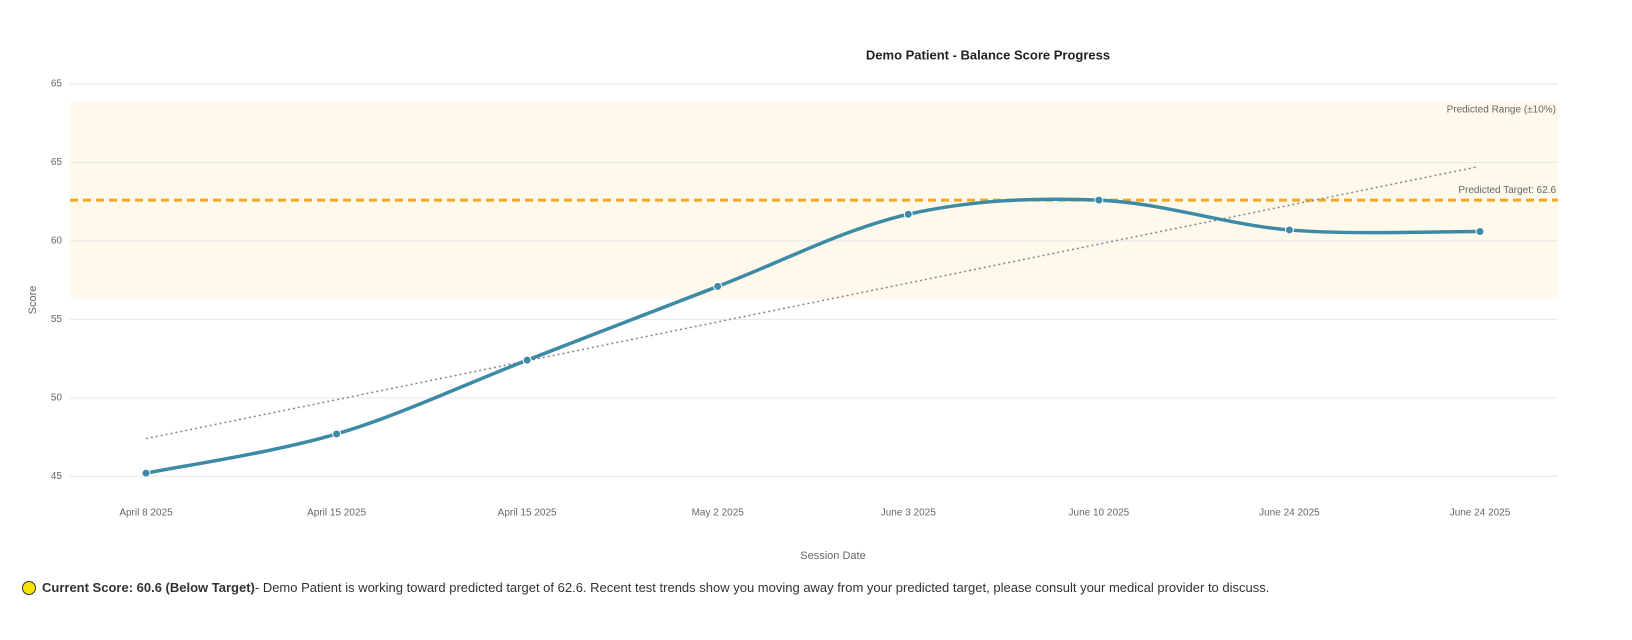  I want to click on y-tick-label: 45, so click(57, 476).